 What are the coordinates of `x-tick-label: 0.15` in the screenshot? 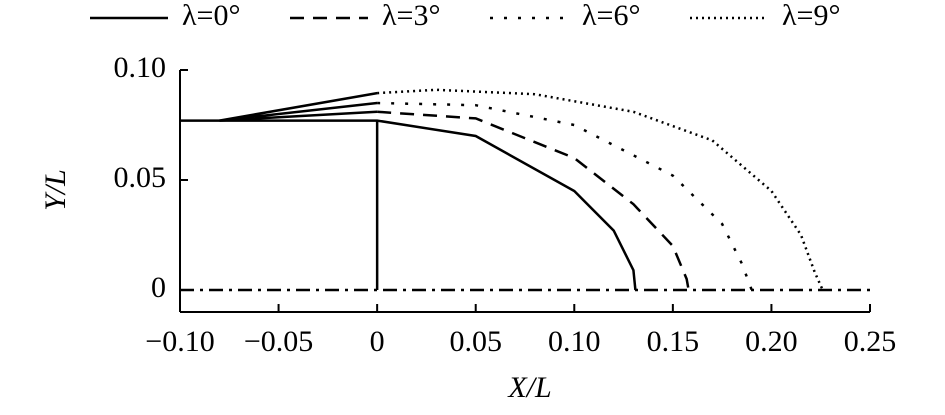 It's located at (673, 341).